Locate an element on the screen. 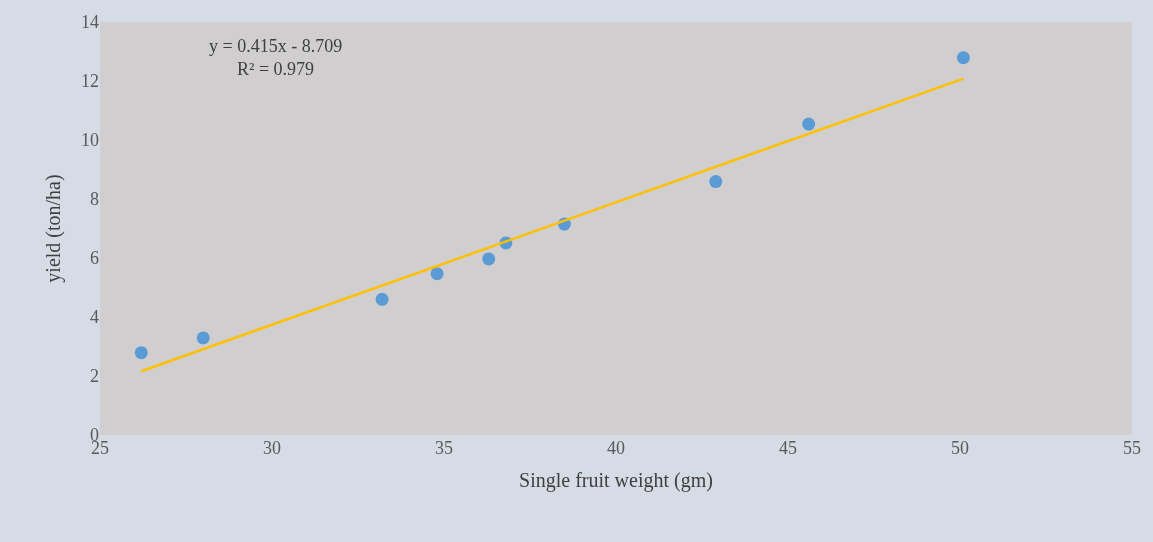 The width and height of the screenshot is (1153, 542). y-tick-label: 10 is located at coordinates (90, 140).